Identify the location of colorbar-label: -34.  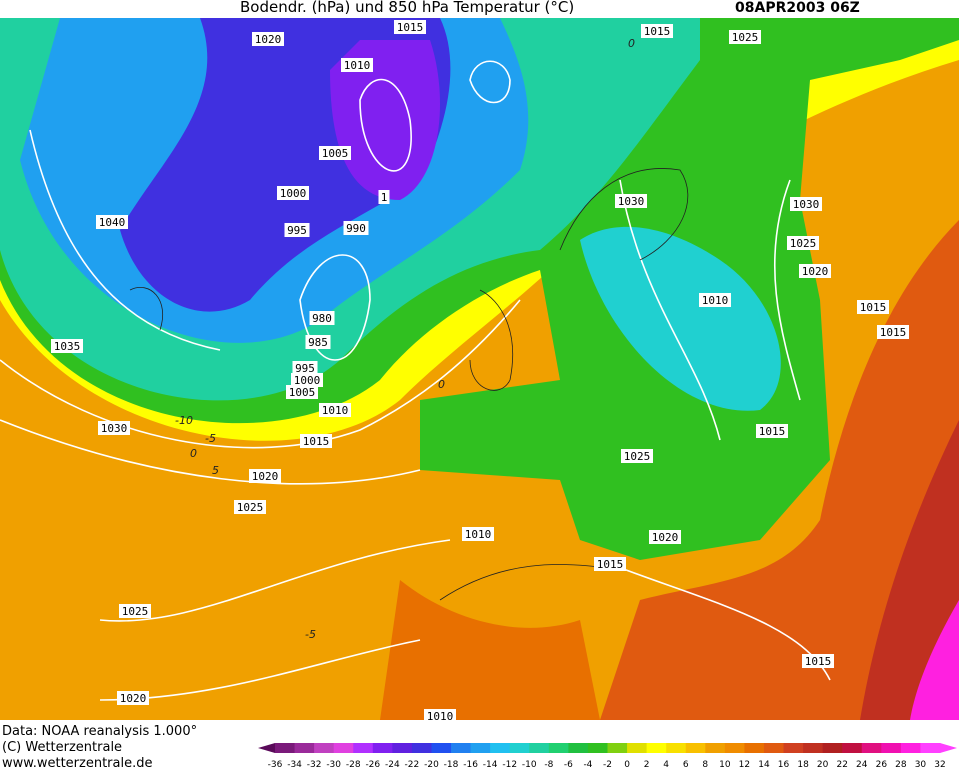
(294, 765).